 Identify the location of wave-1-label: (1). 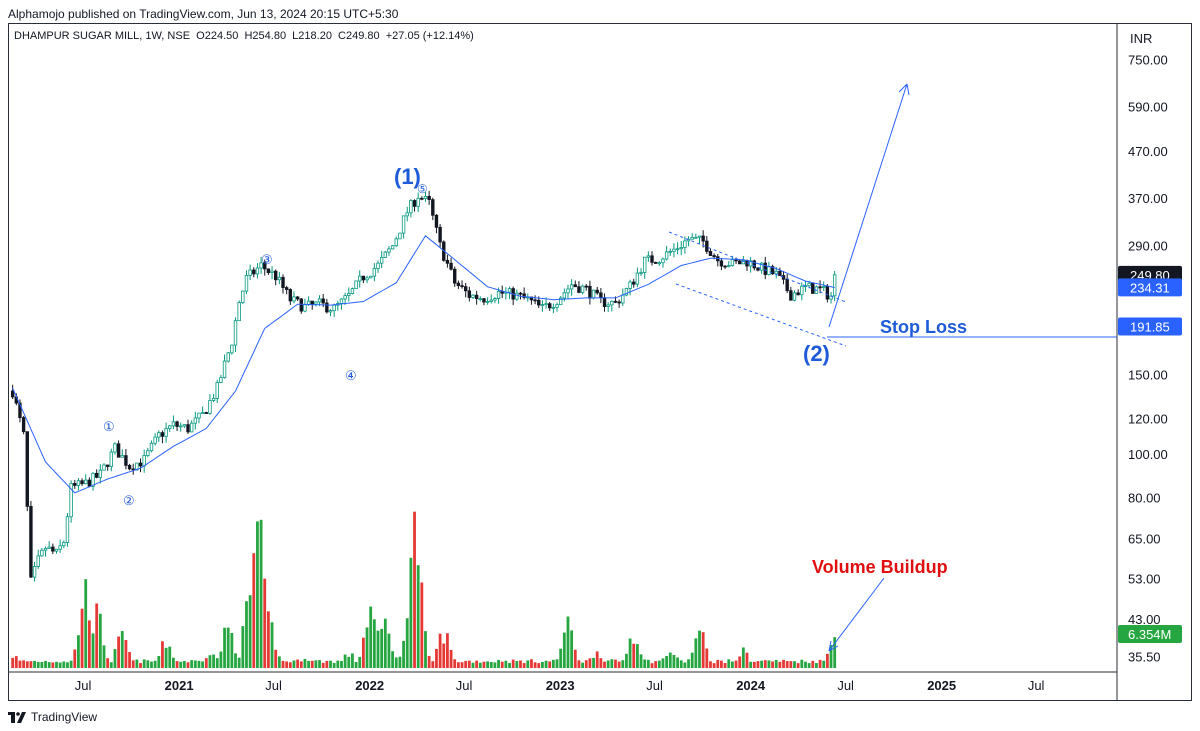
(407, 176).